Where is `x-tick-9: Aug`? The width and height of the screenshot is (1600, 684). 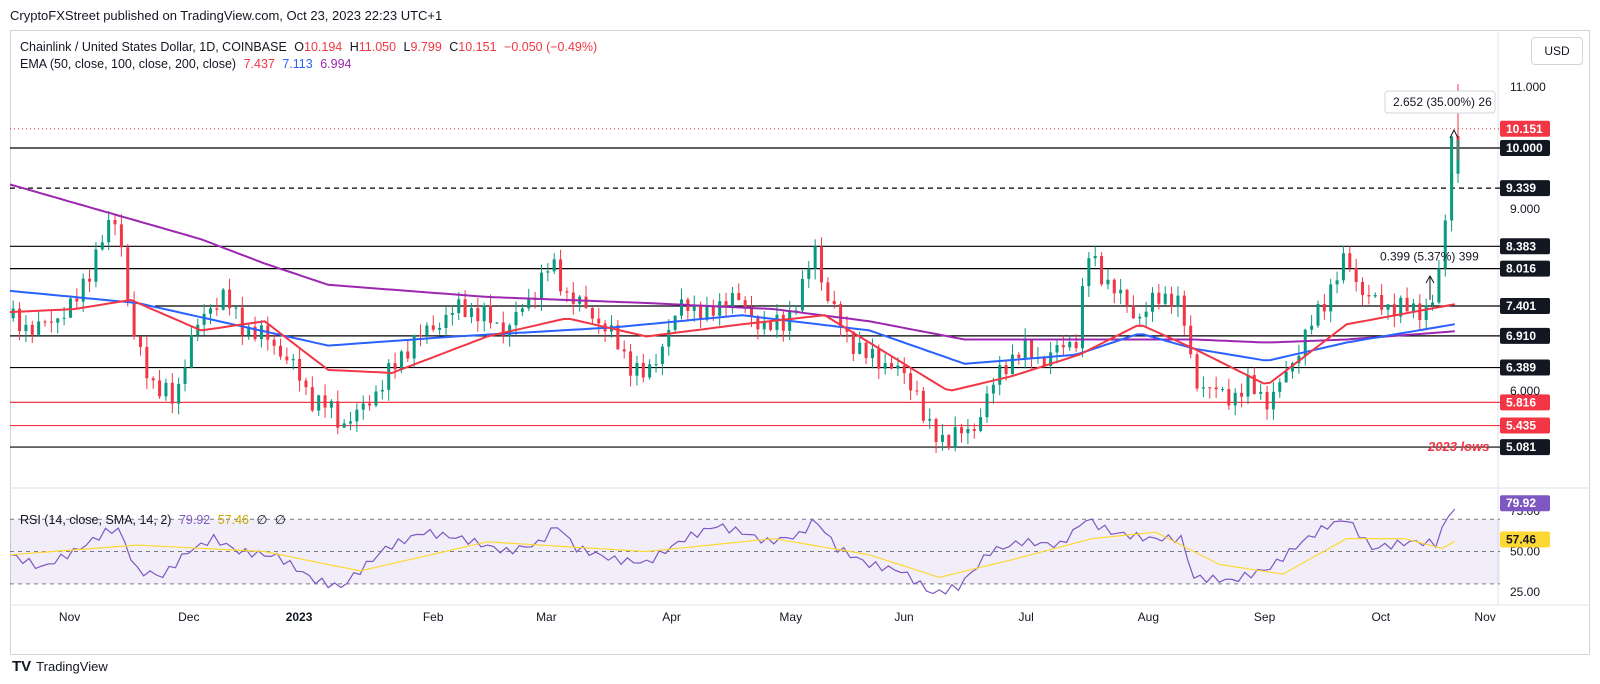 x-tick-9: Aug is located at coordinates (1148, 617).